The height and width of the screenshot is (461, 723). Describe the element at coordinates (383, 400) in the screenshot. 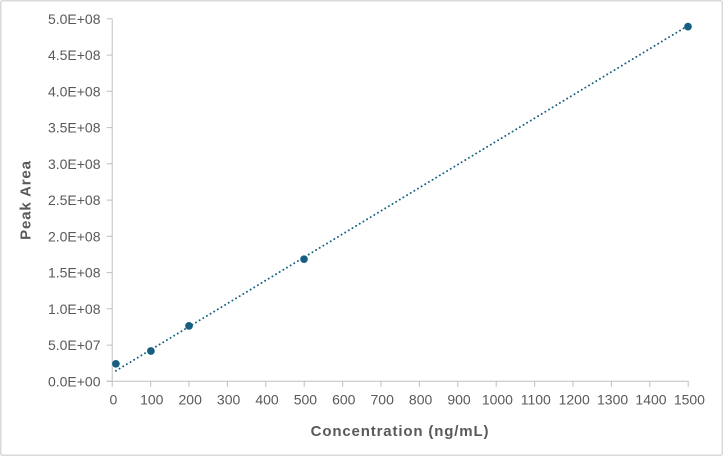

I see `svg-text: 700` at that location.